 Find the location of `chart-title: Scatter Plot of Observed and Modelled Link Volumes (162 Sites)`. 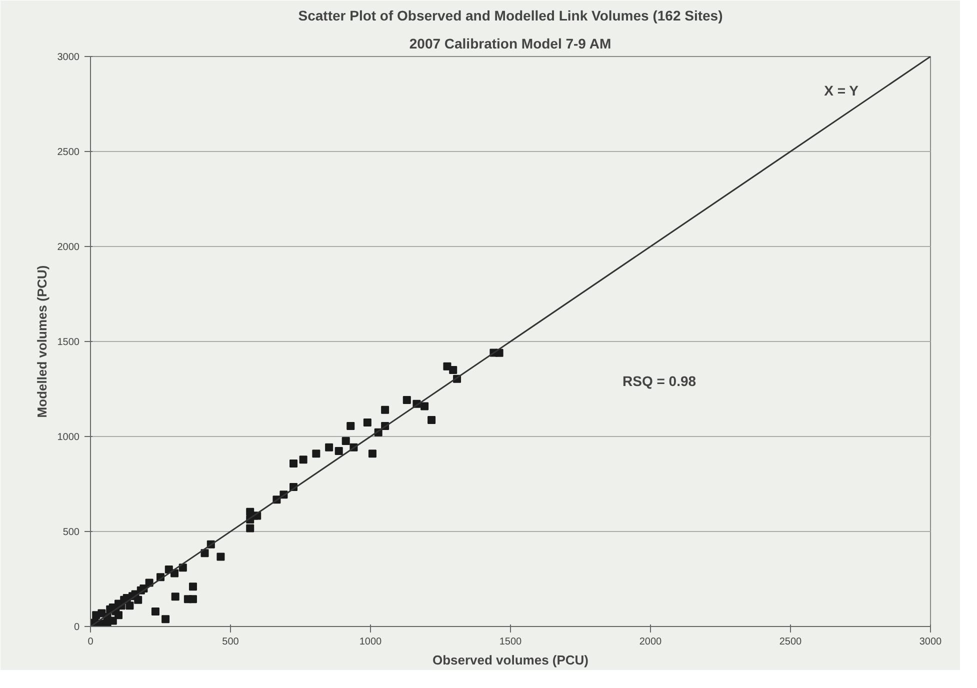

chart-title: Scatter Plot of Observed and Modelled Link Volumes (162 Sites) is located at coordinates (510, 16).